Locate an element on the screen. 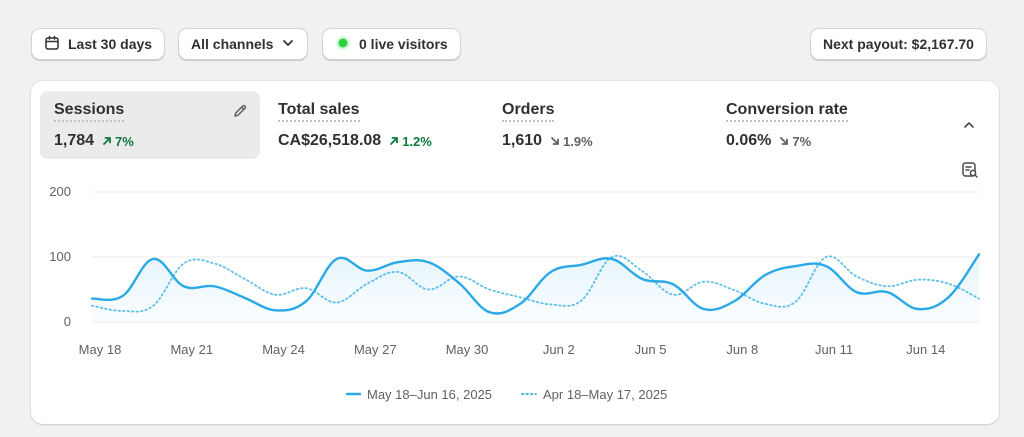 Image resolution: width=1024 pixels, height=437 pixels. x-tick-label: May 30 is located at coordinates (467, 349).